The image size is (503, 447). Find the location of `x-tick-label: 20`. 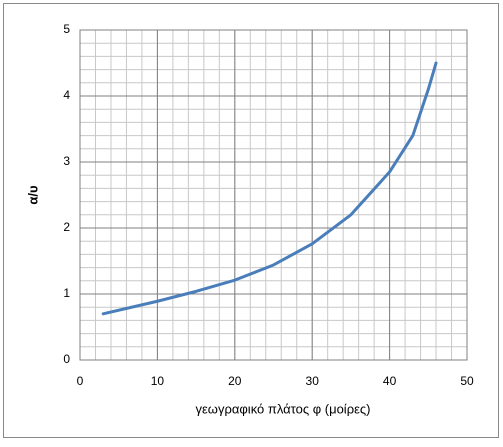

x-tick-label: 20 is located at coordinates (235, 381).